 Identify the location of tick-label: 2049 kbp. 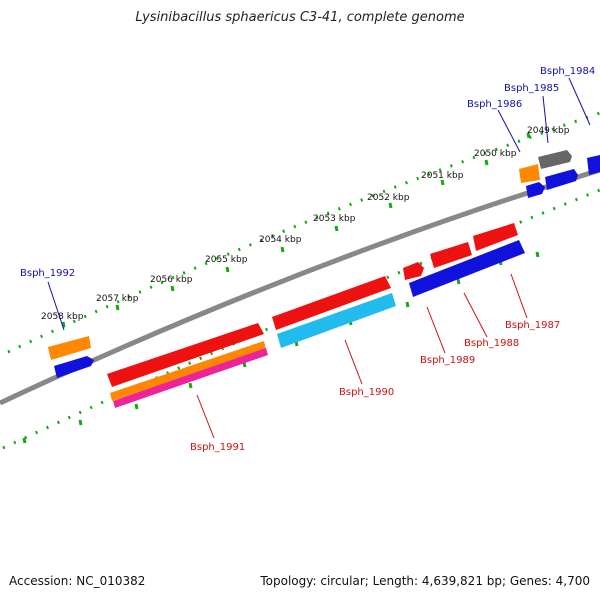
(548, 131).